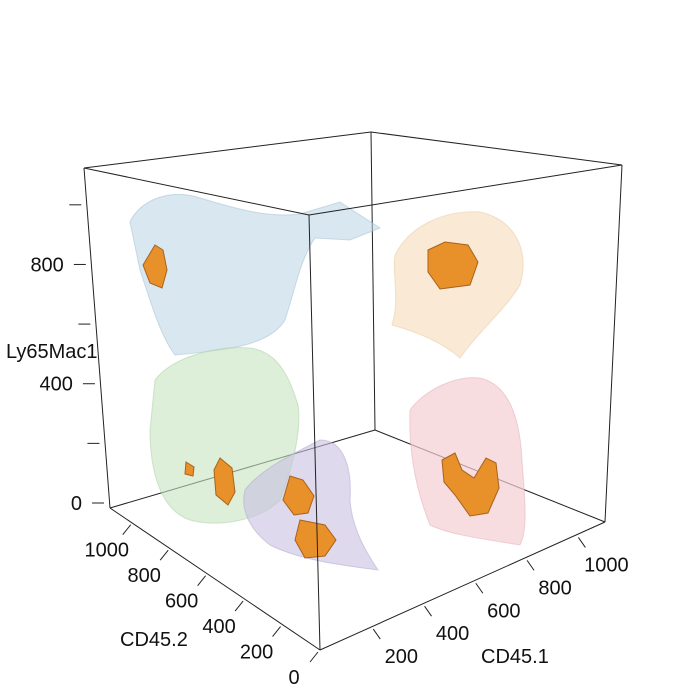 This screenshot has width=700, height=700. I want to click on box-edge-top-front-left, so click(196, 191).